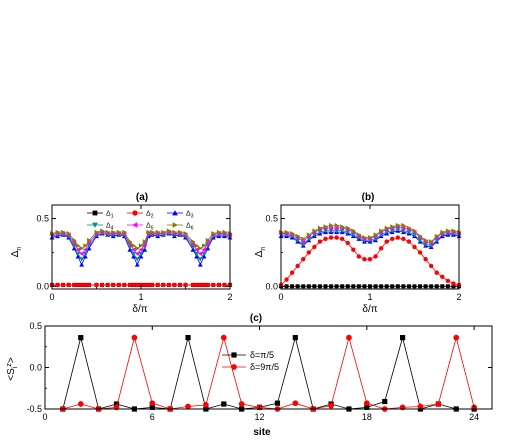 The width and height of the screenshot is (512, 443). What do you see at coordinates (262, 432) in the screenshot?
I see `panel-c-xlabel: site` at bounding box center [262, 432].